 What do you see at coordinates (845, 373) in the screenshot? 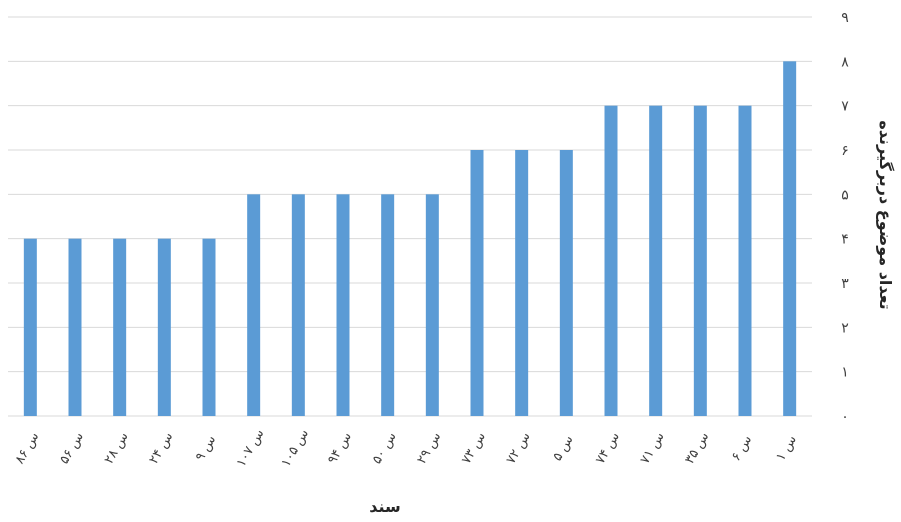
I see `y-tick-label: ۱` at bounding box center [845, 373].